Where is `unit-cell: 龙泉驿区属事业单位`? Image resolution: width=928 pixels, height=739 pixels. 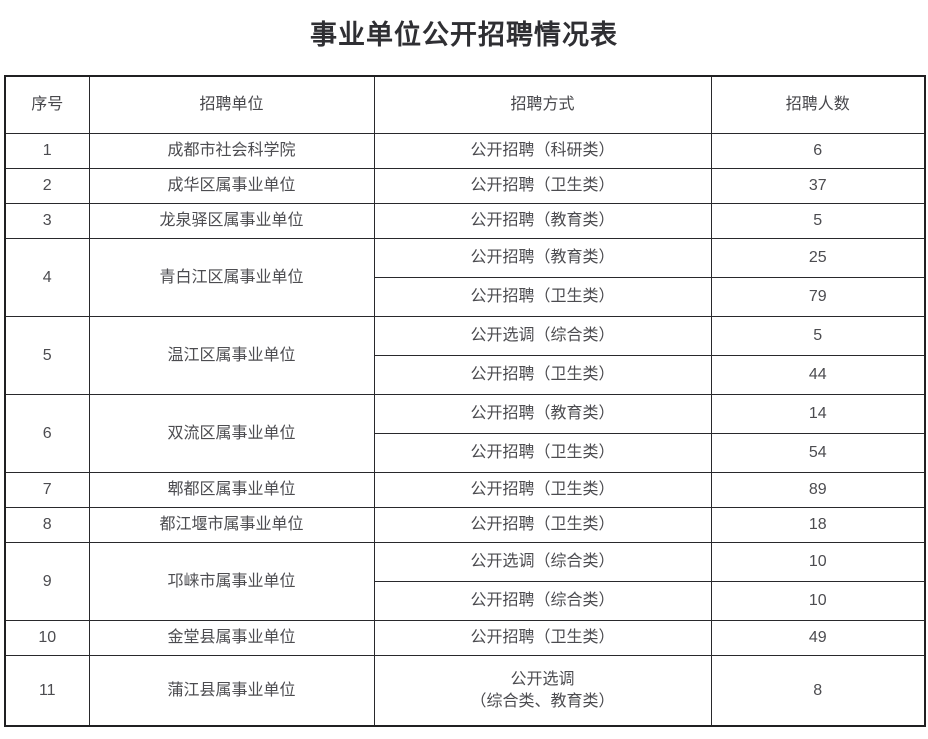
unit-cell: 龙泉驿区属事业单位 is located at coordinates (231, 221).